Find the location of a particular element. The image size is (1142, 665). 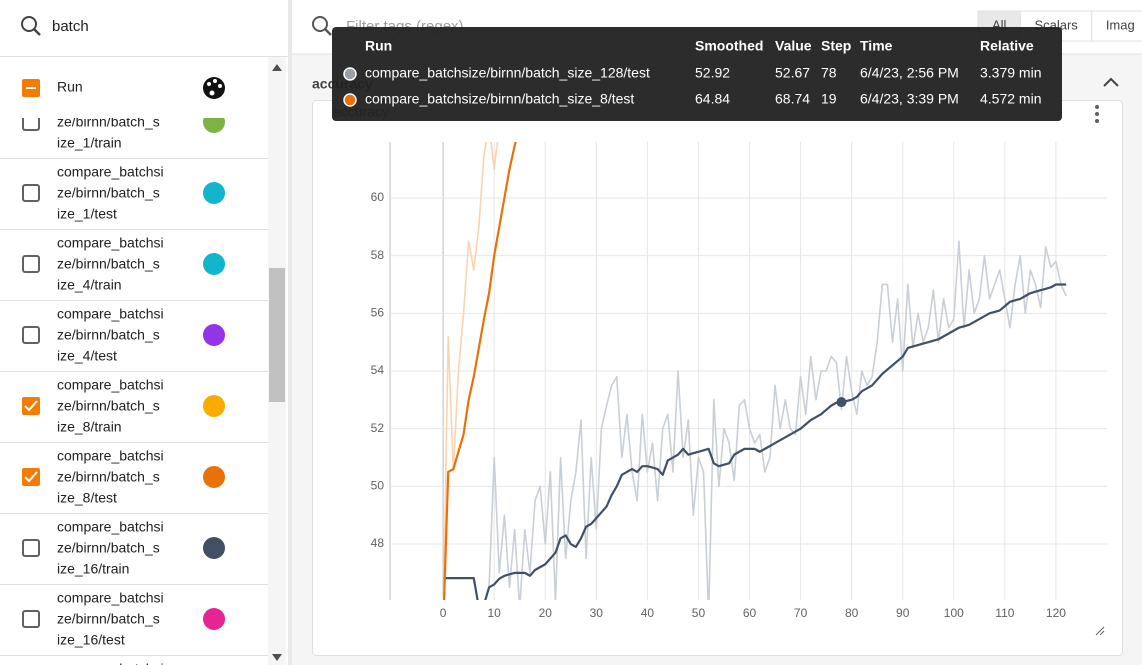

y-tick-label: 52 is located at coordinates (378, 428).